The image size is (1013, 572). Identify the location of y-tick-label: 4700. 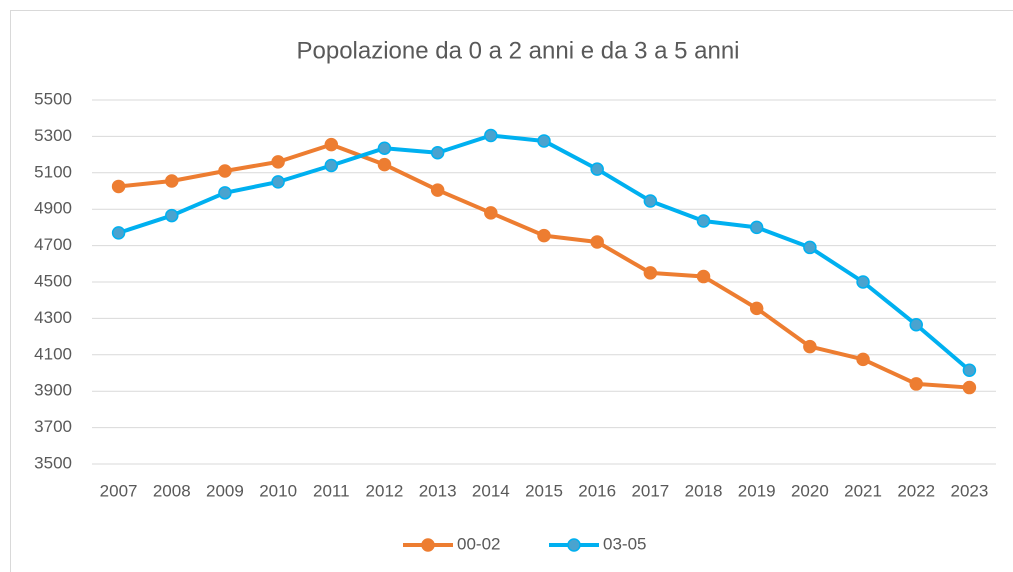
(53, 244).